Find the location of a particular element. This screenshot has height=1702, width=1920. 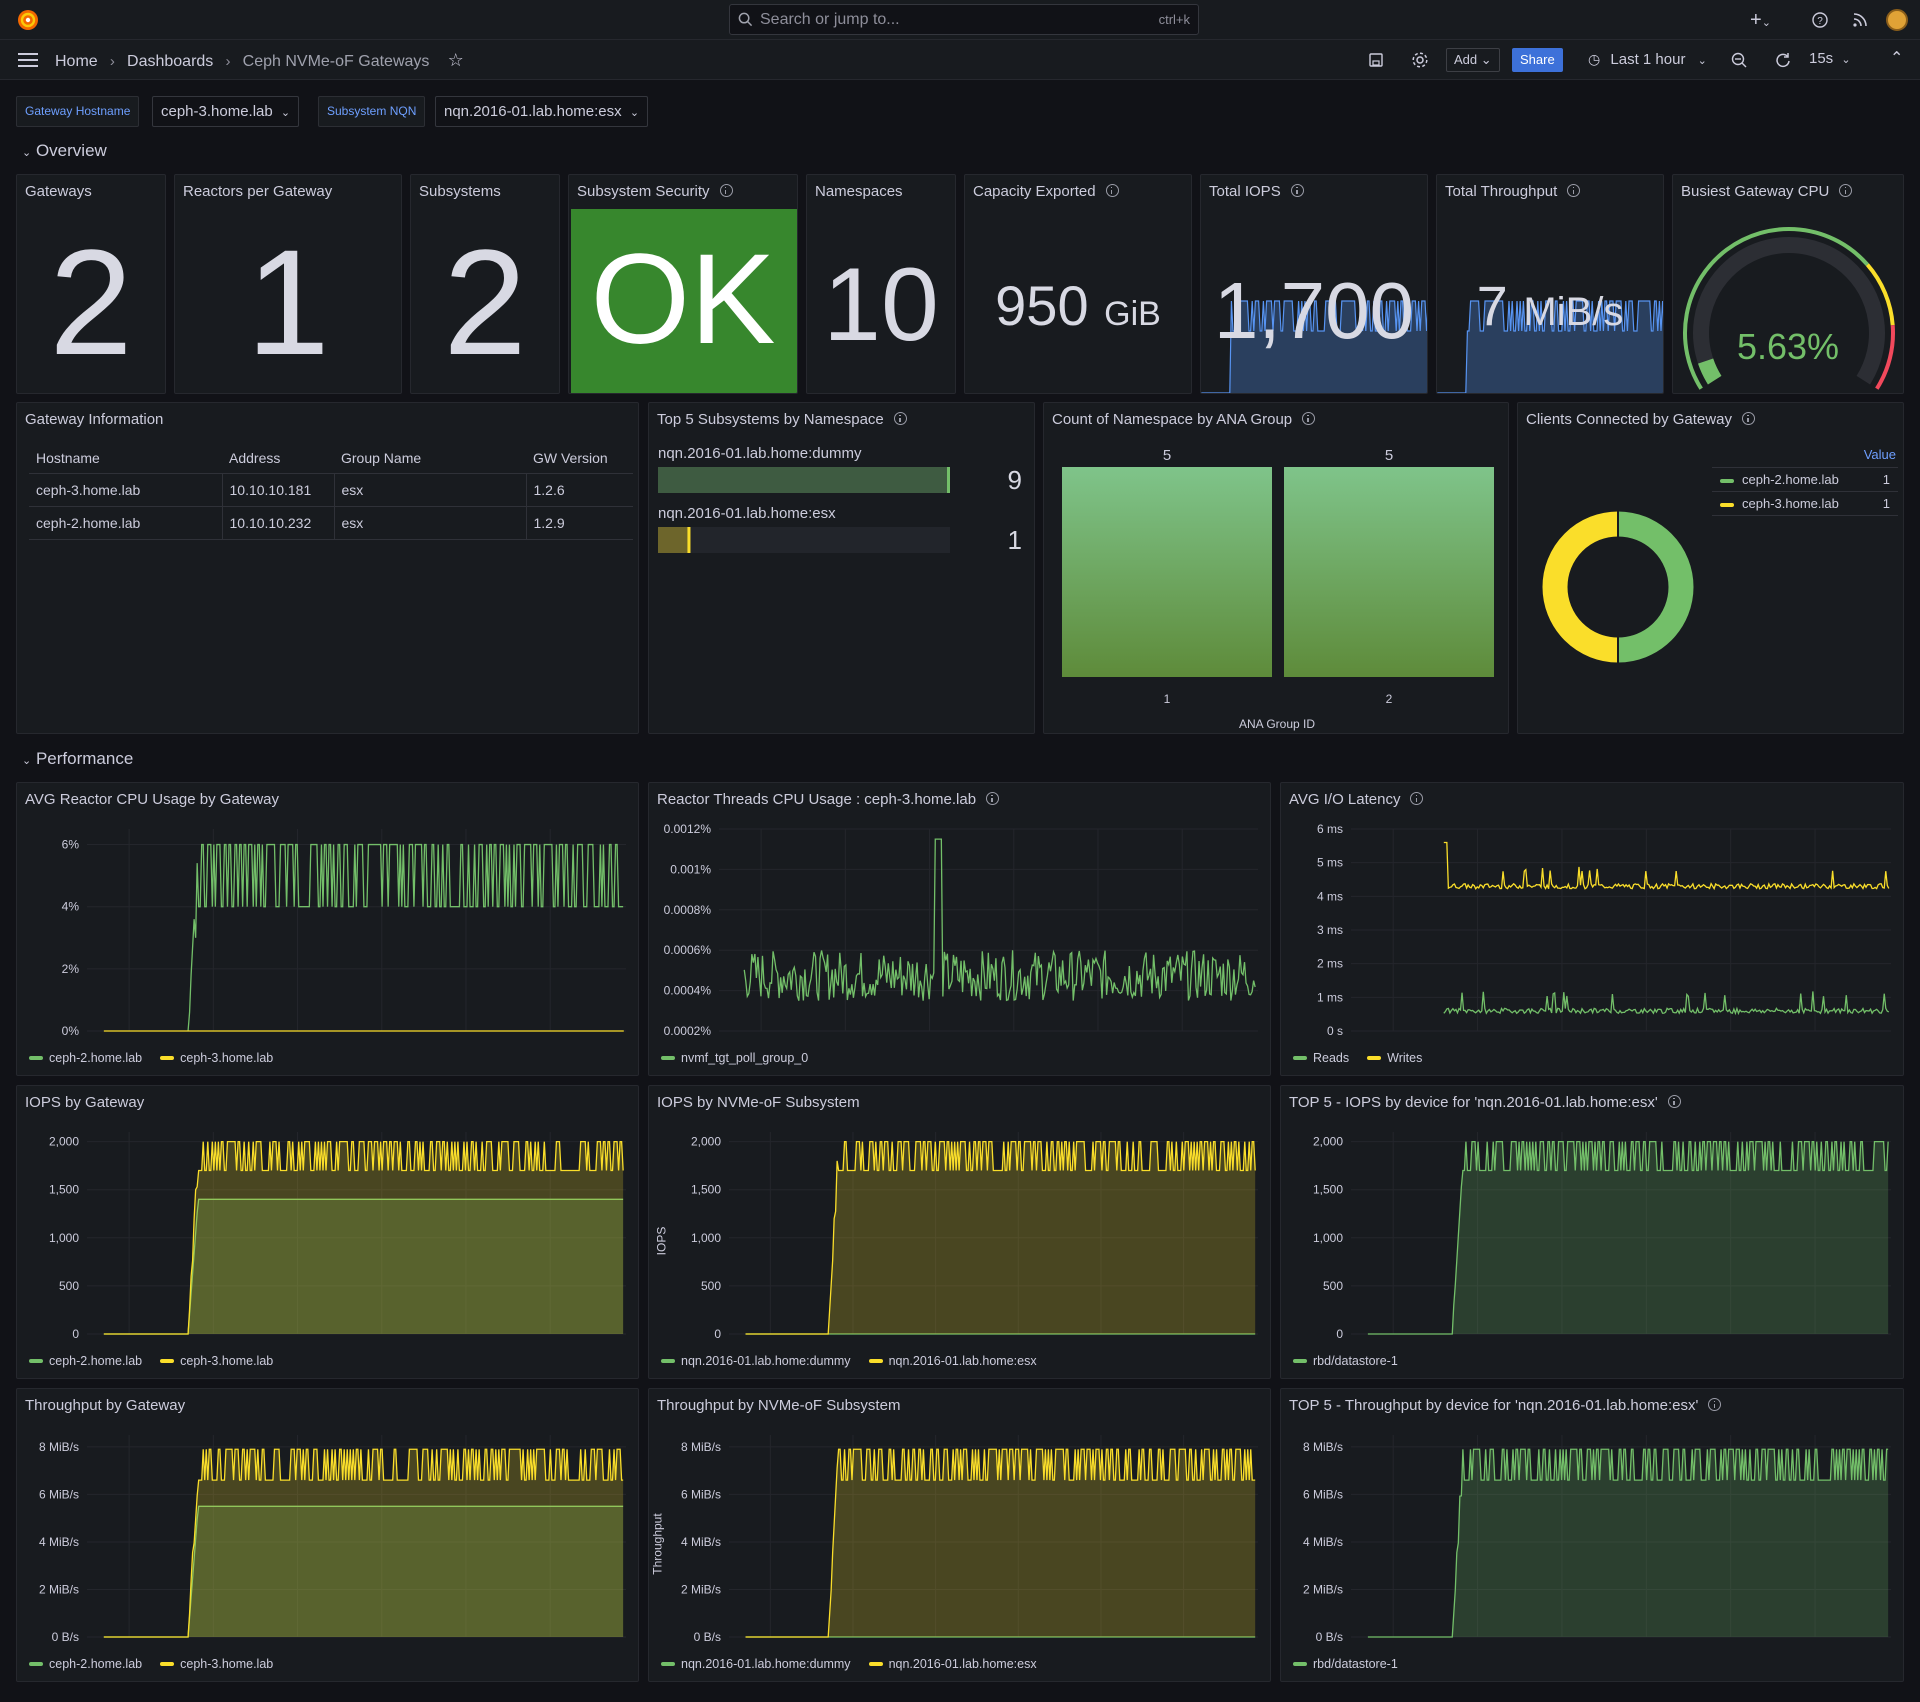

panel-busiest-cpu: Busiest Gateway CPU 5.63% is located at coordinates (1788, 284).